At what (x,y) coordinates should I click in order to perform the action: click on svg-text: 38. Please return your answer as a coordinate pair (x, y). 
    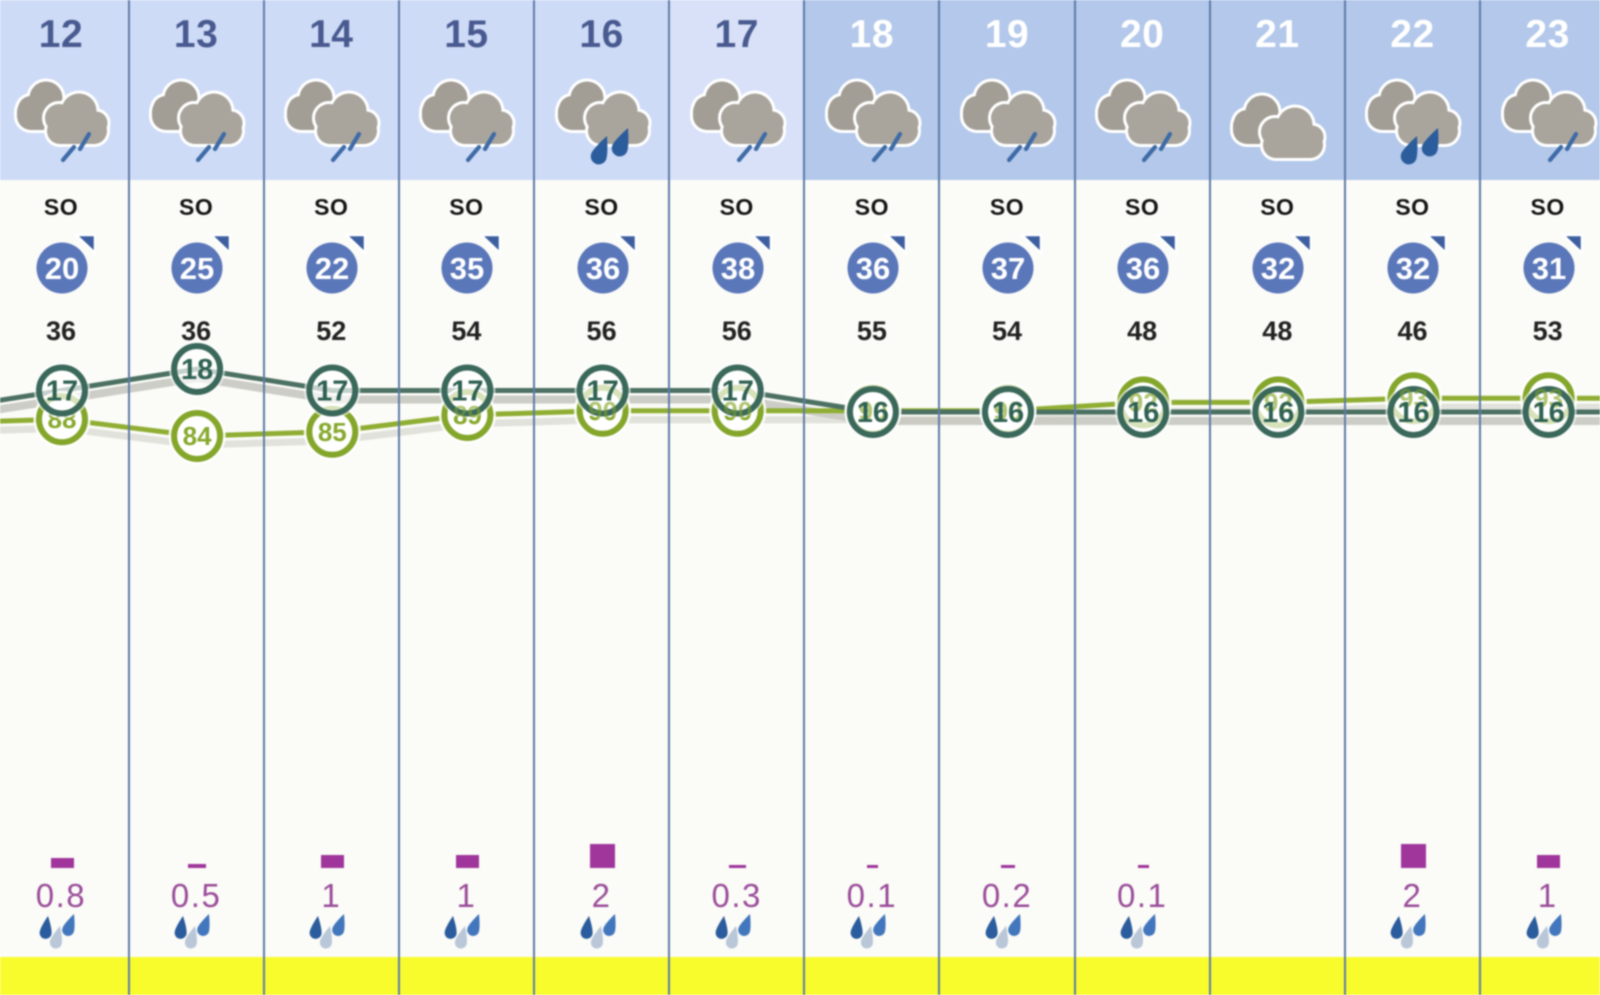
    Looking at the image, I should click on (737, 268).